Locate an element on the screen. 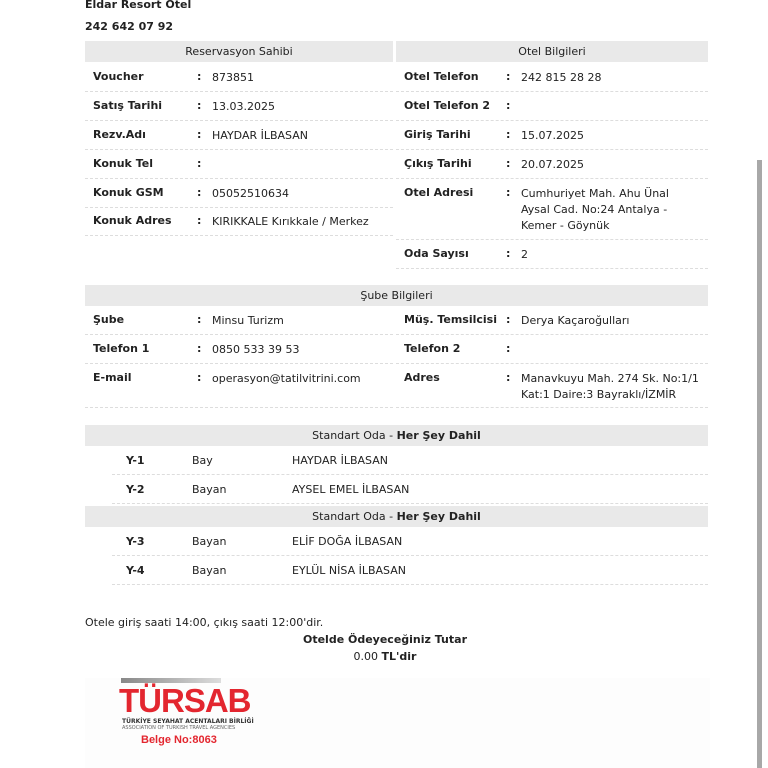 This screenshot has width=768, height=768. row-value: 13.03.2025 is located at coordinates (243, 106).